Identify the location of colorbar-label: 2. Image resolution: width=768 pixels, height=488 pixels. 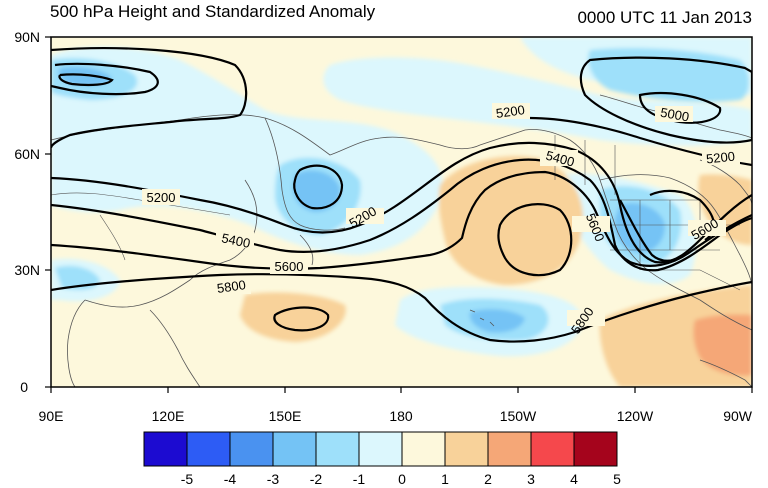
(488, 479).